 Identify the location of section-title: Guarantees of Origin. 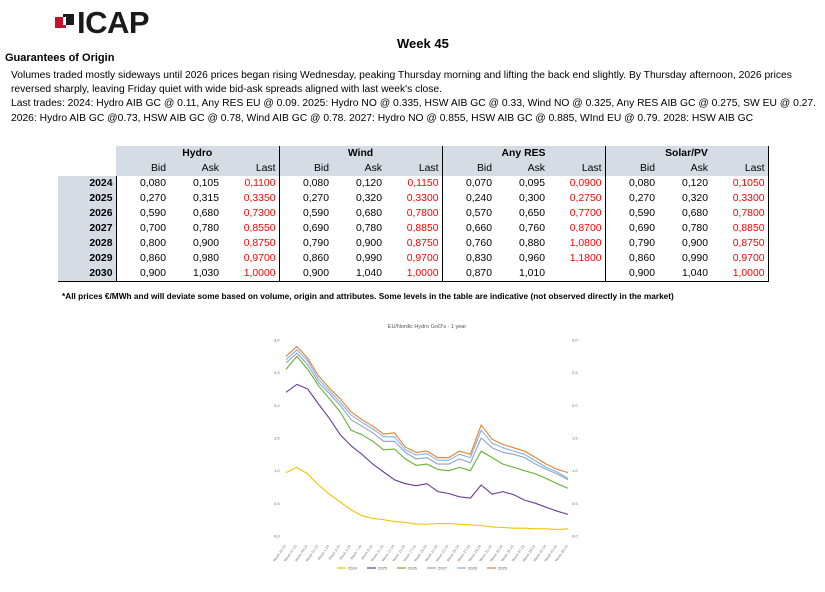
(60, 58).